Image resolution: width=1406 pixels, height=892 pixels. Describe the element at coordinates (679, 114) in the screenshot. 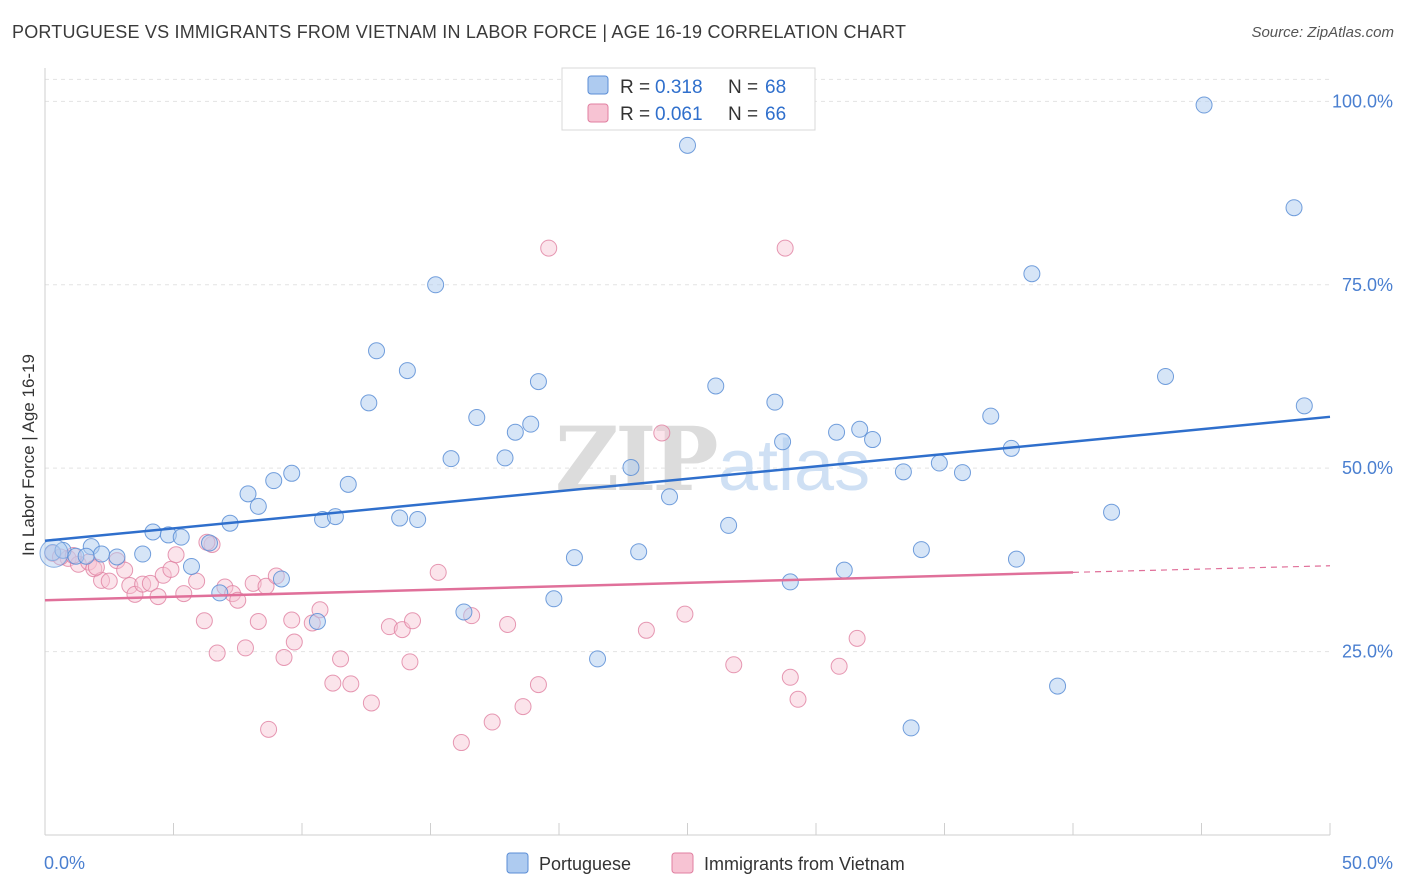

I see `legend-r-value-2: 0.061` at that location.